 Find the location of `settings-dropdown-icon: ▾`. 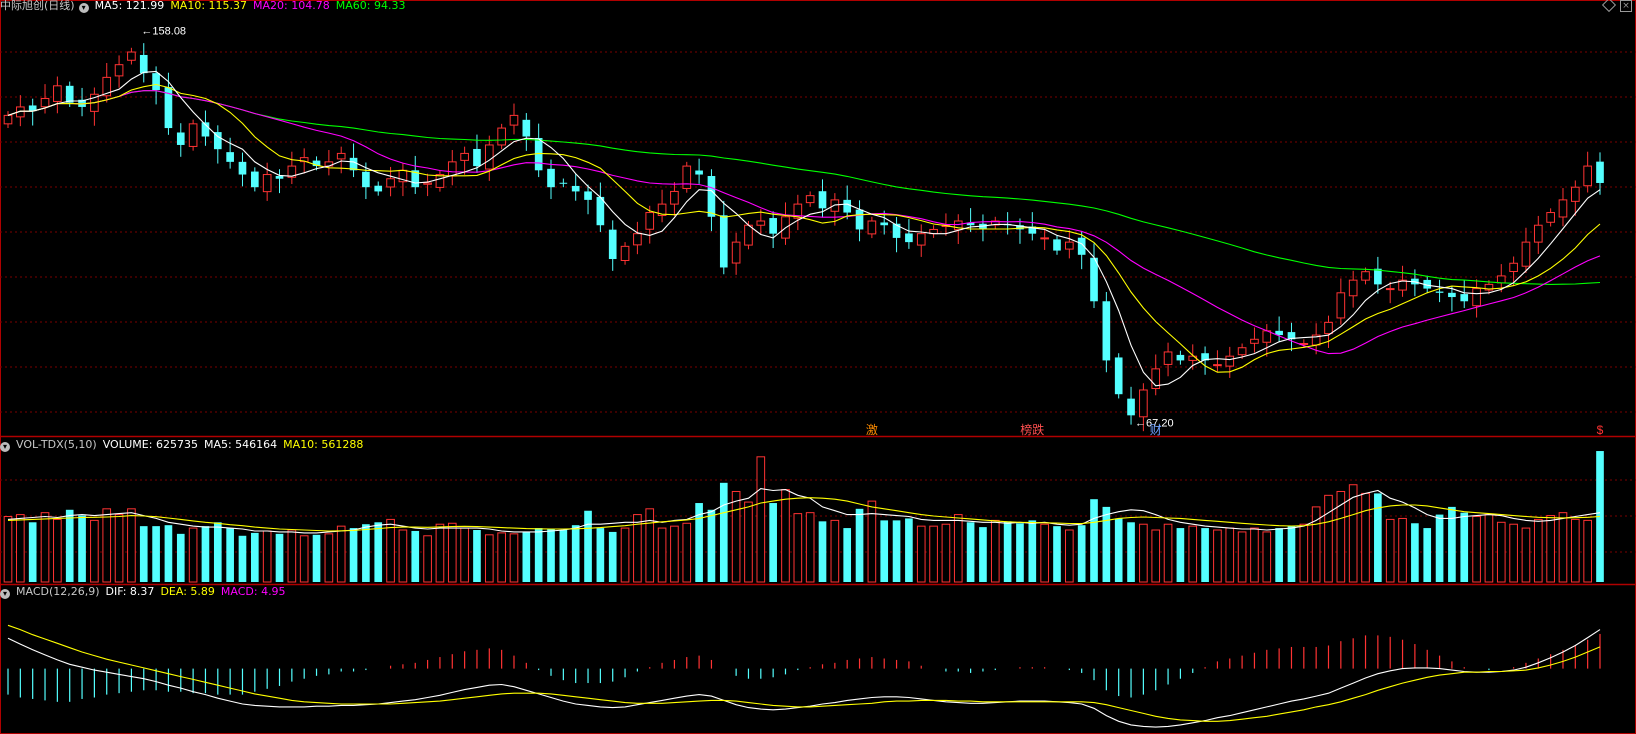

settings-dropdown-icon: ▾ is located at coordinates (83, 8).